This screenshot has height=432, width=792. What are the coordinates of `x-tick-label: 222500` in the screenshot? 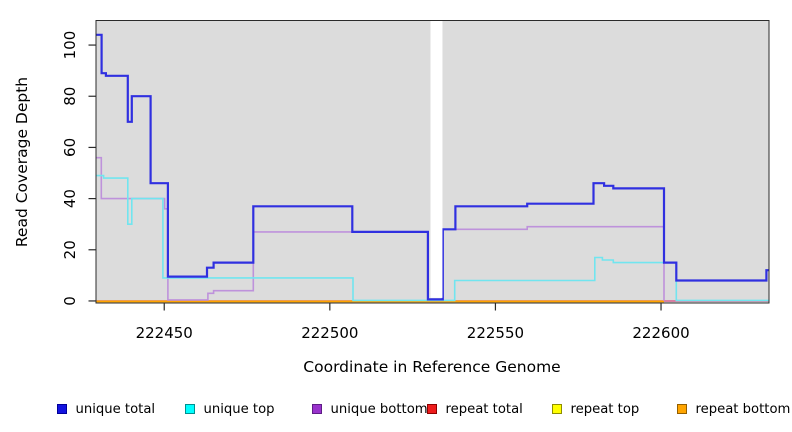 It's located at (329, 333).